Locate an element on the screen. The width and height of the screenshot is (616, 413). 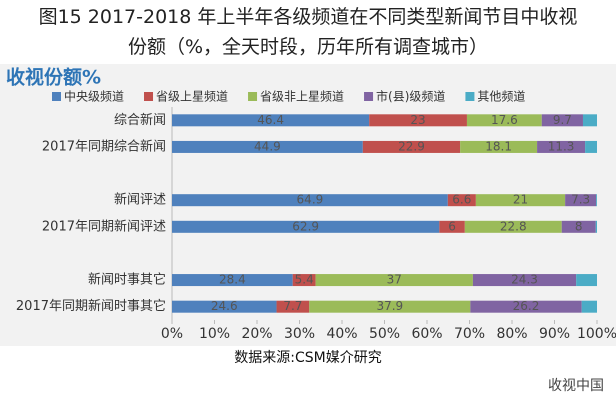
data-label: 28.4 is located at coordinates (232, 280).